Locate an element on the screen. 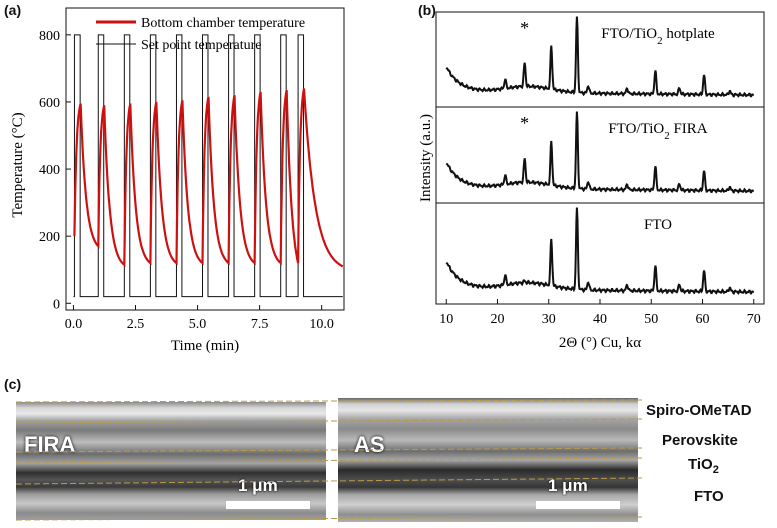  xrd-x-tick-label: 40 is located at coordinates (600, 319).